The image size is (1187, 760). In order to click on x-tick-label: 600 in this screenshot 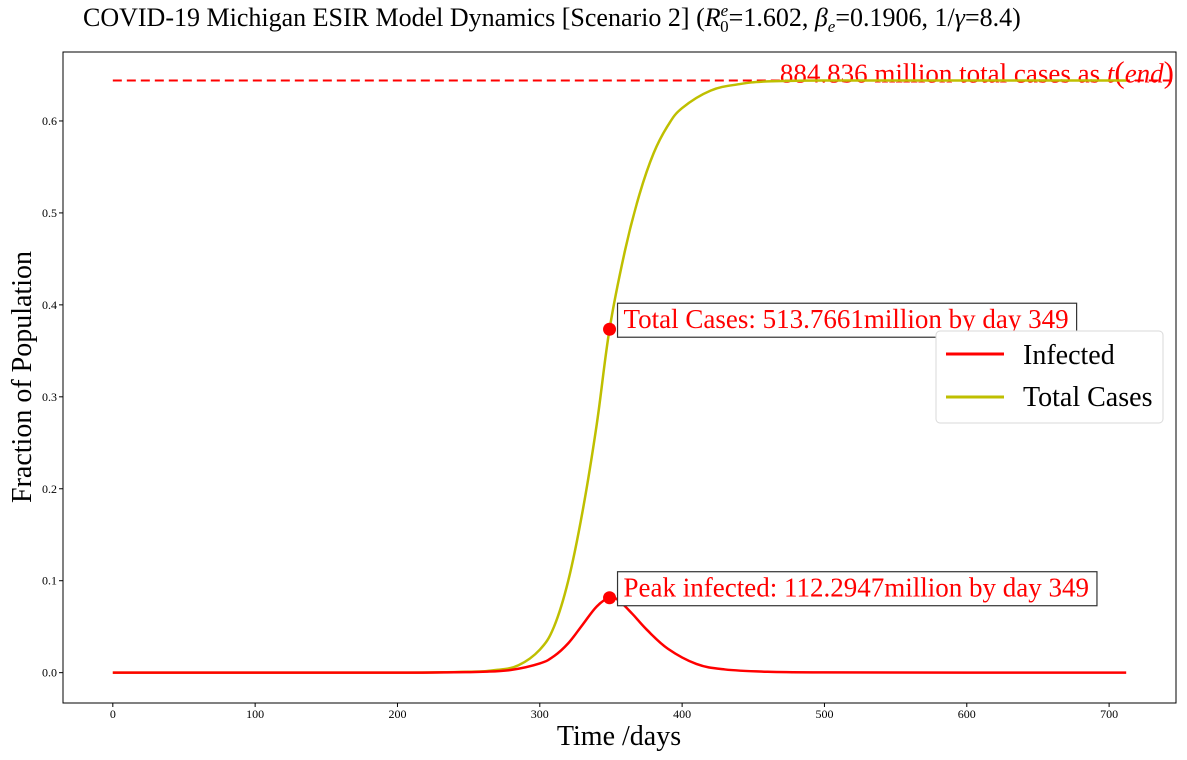, I will do `click(967, 714)`.